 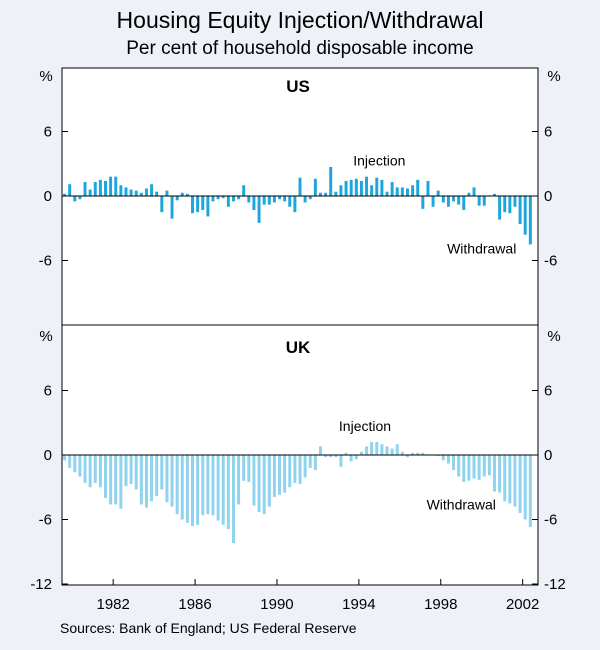 I want to click on uk-annotation: Injection, so click(x=365, y=426).